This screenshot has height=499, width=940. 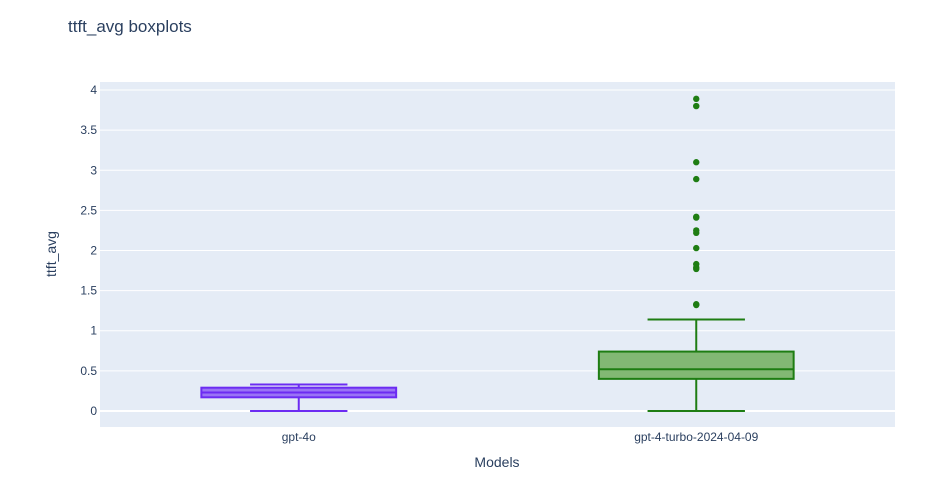 What do you see at coordinates (88, 130) in the screenshot?
I see `y-tick-label: 3.5` at bounding box center [88, 130].